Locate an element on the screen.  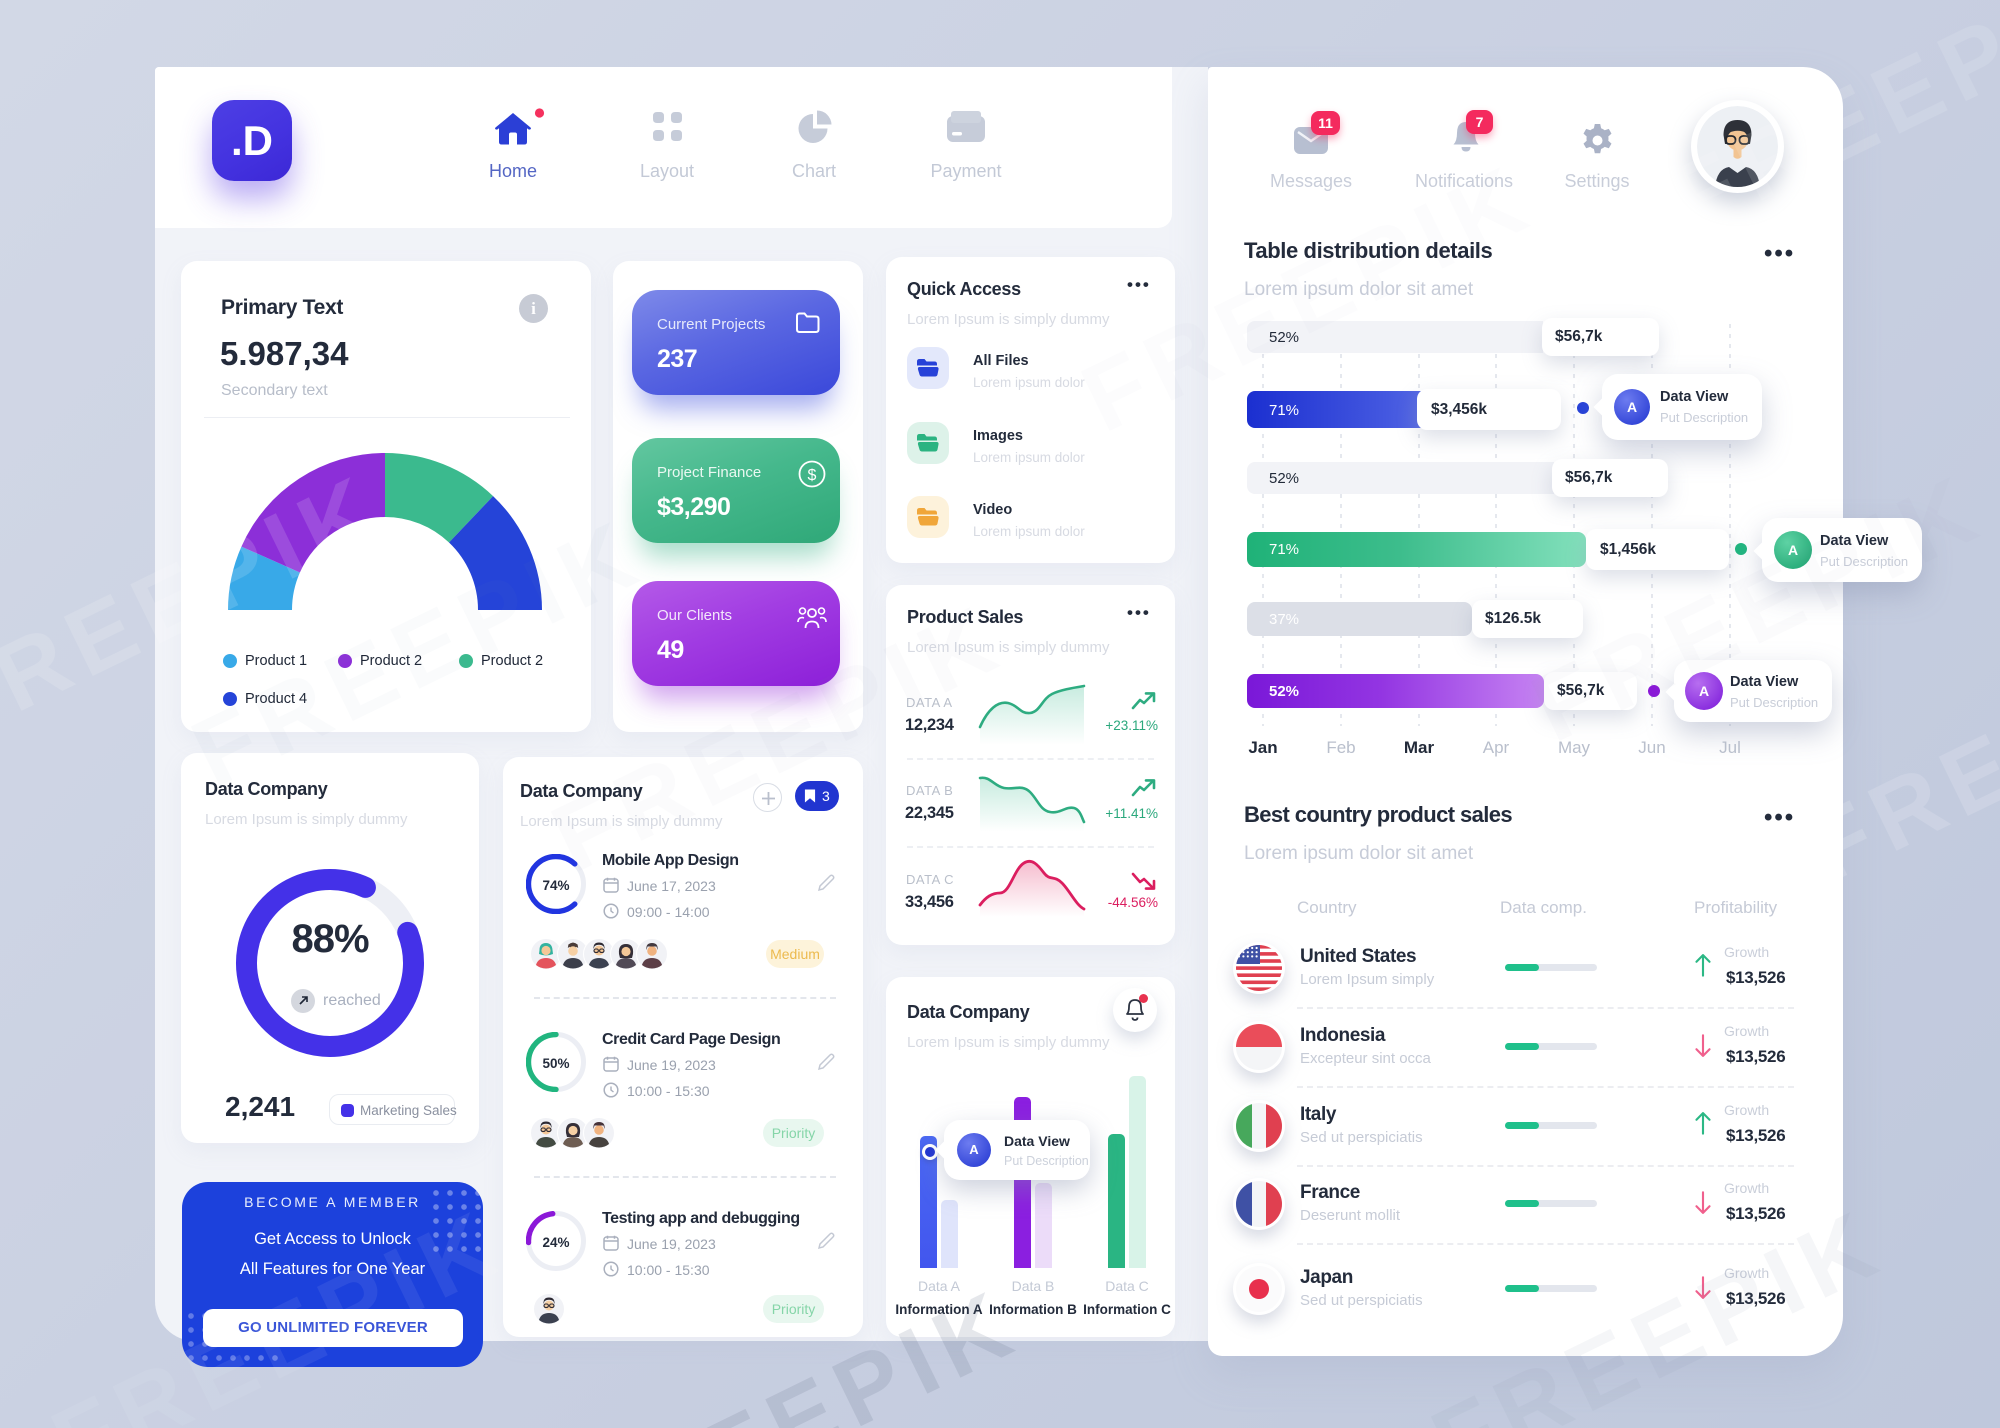
svg-text: 74% is located at coordinates (555, 885).